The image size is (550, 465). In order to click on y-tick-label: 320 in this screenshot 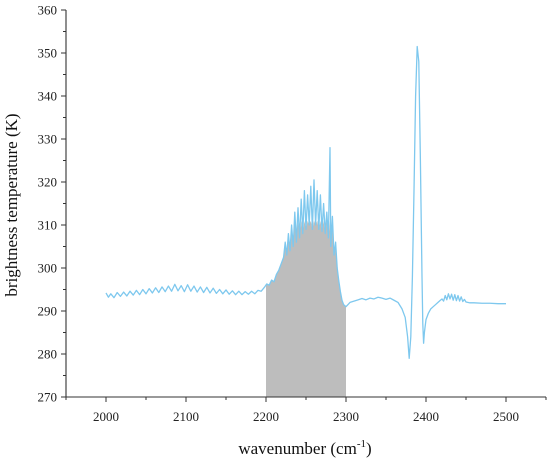, I will do `click(48, 182)`.